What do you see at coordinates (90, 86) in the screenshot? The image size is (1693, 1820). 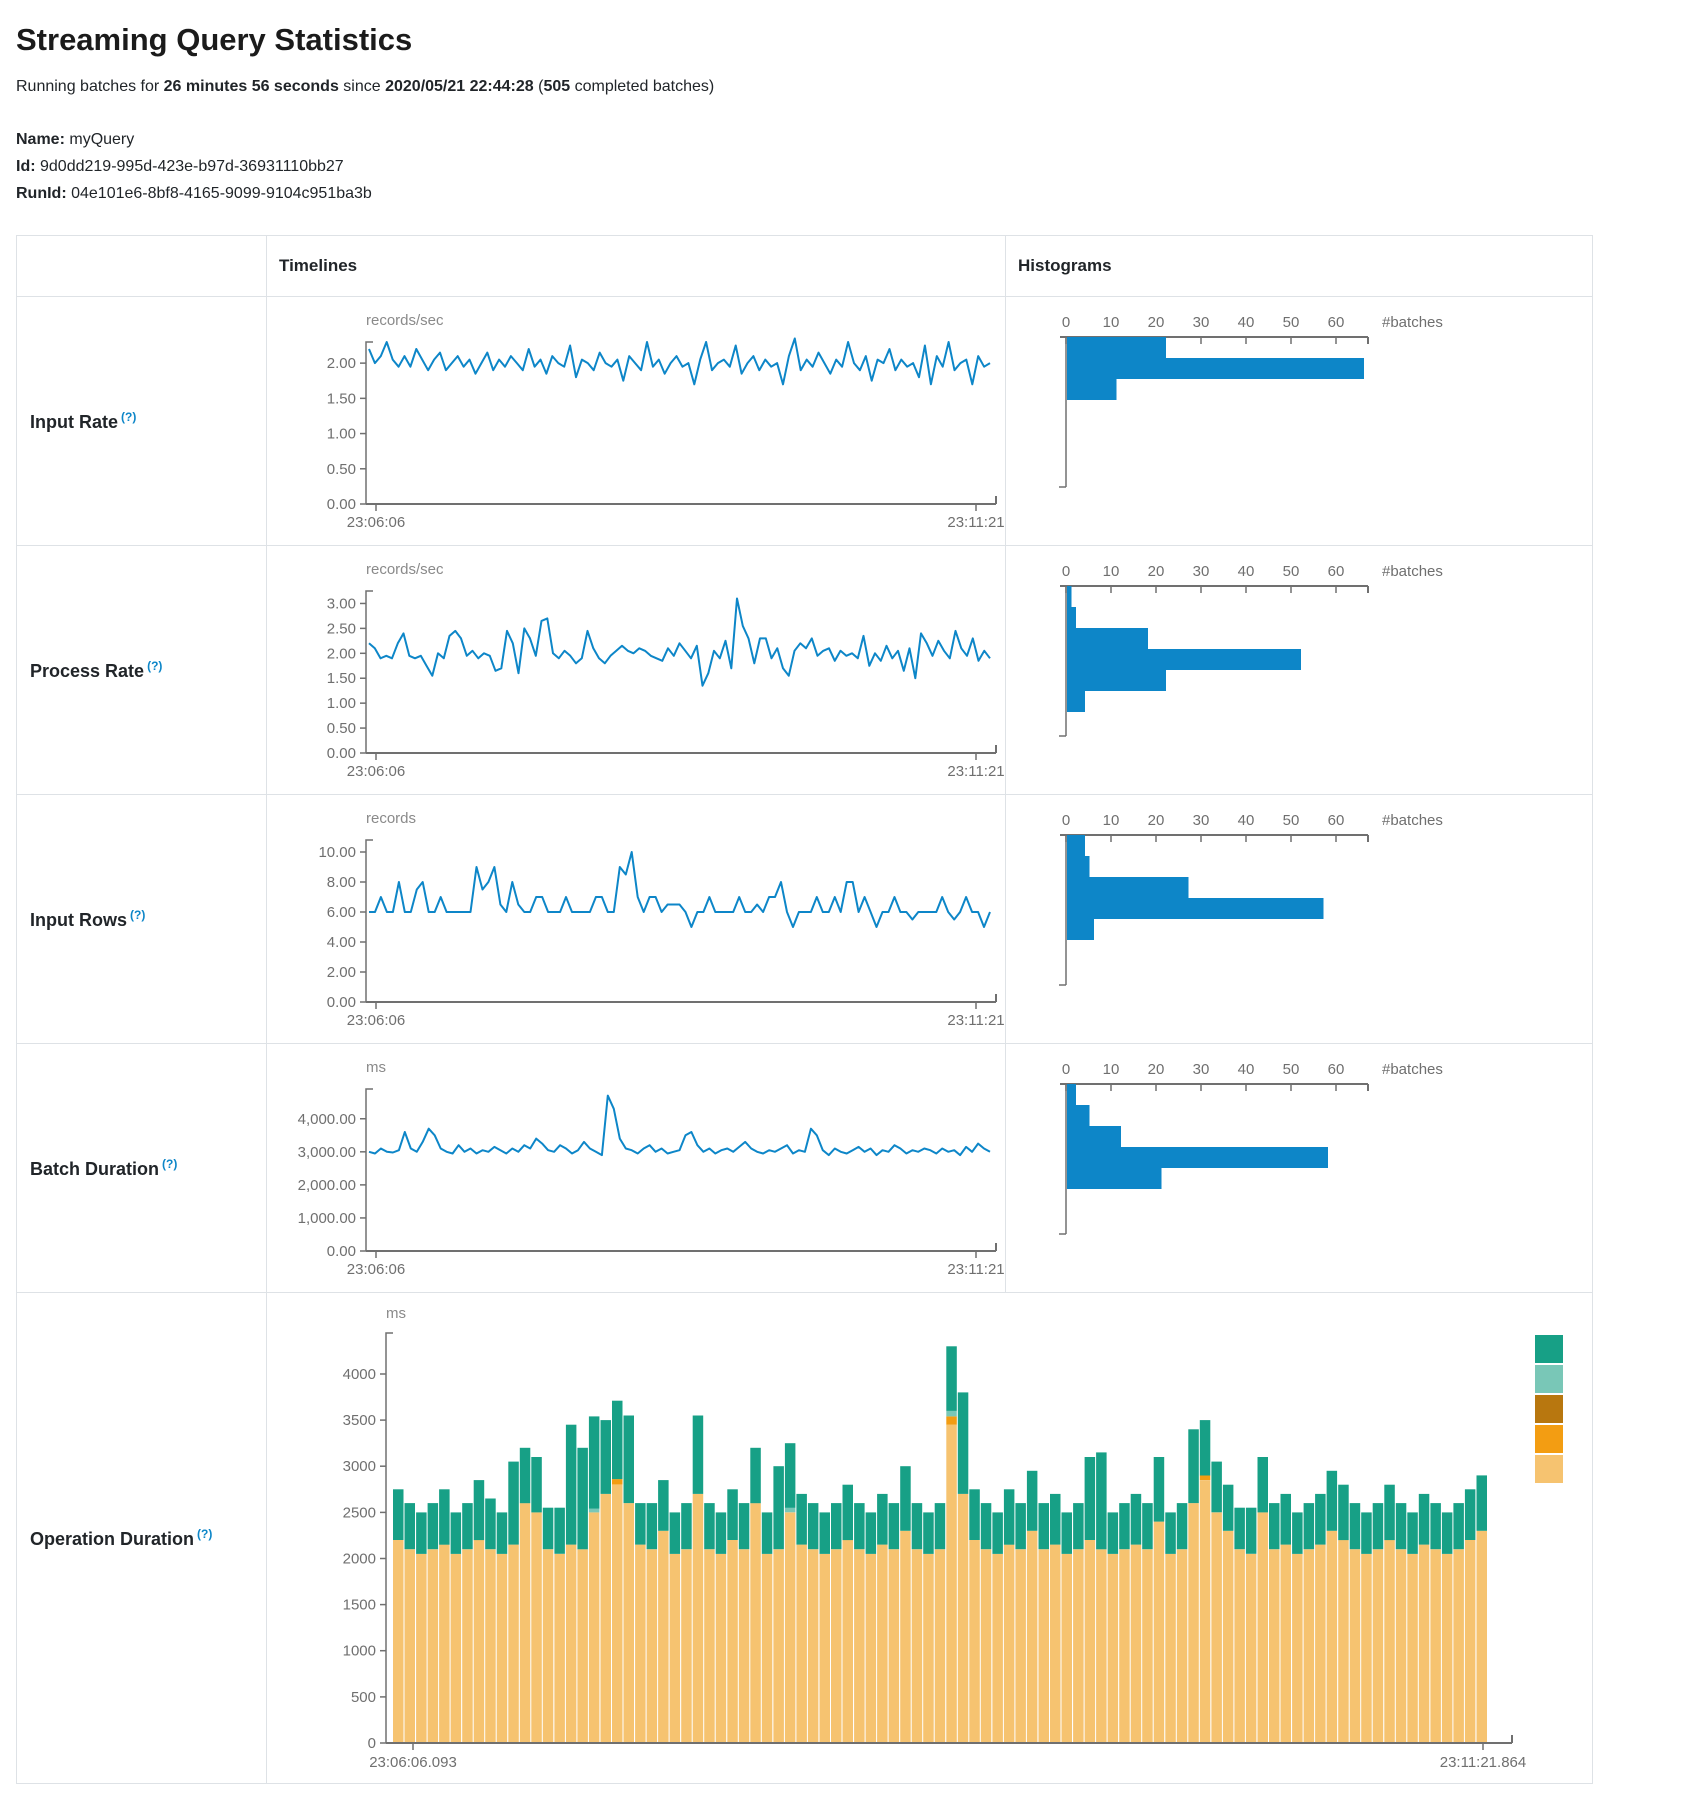 I see `summary-text: Running batches for` at bounding box center [90, 86].